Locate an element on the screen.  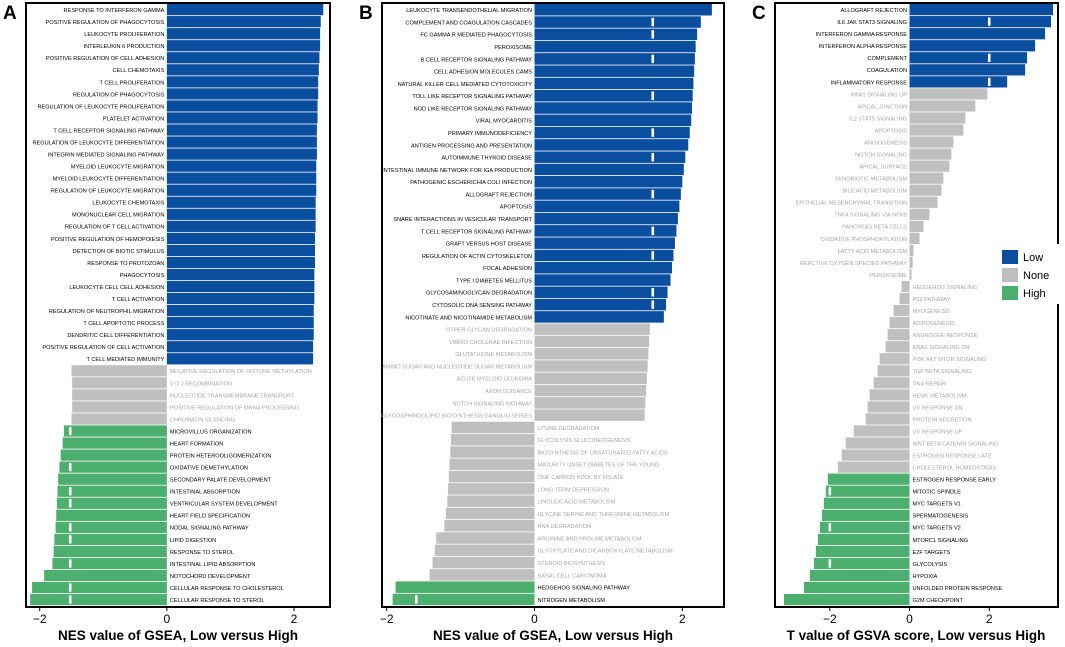
term-label-c-10: APOPTOSIS is located at coordinates (891, 131).